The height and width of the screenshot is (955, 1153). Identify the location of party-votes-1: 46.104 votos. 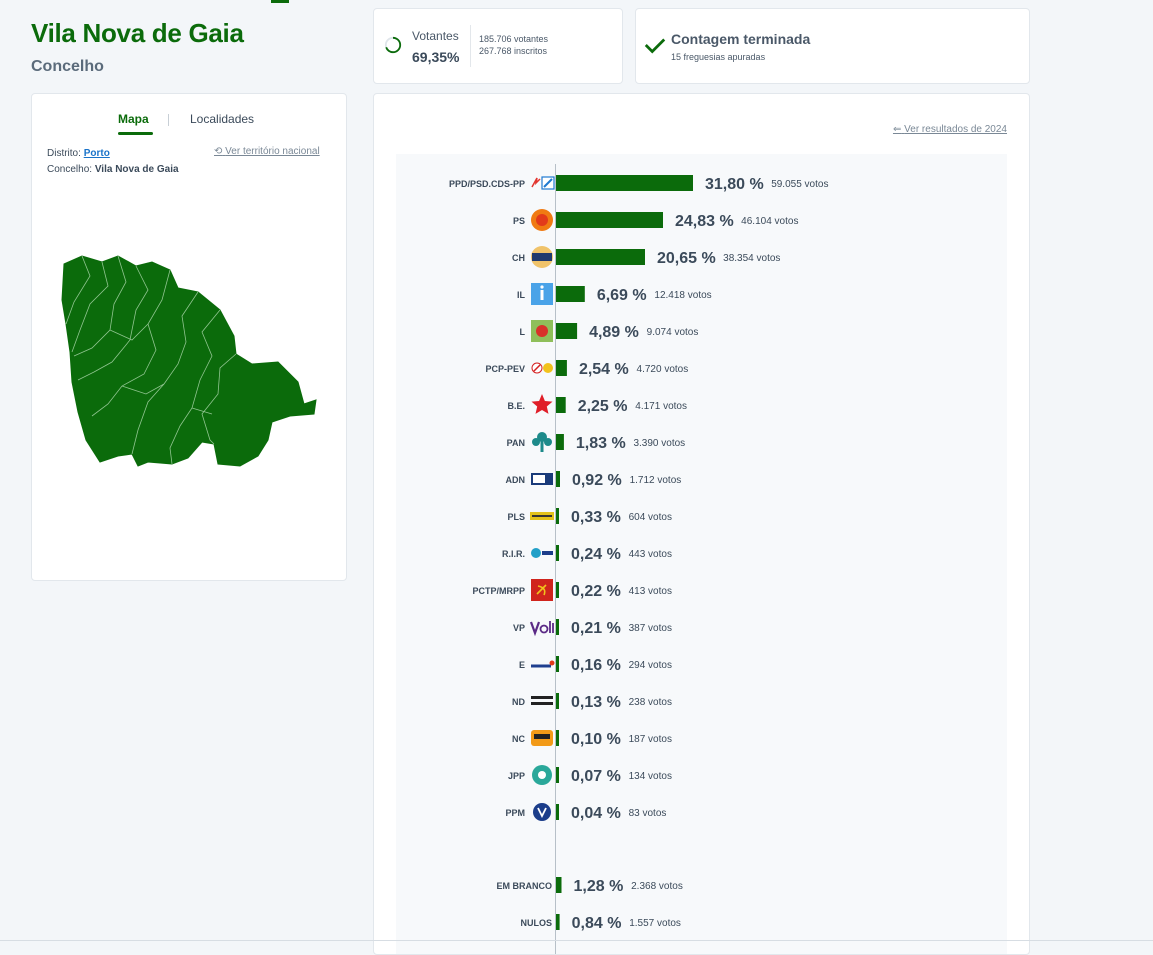
(769, 221).